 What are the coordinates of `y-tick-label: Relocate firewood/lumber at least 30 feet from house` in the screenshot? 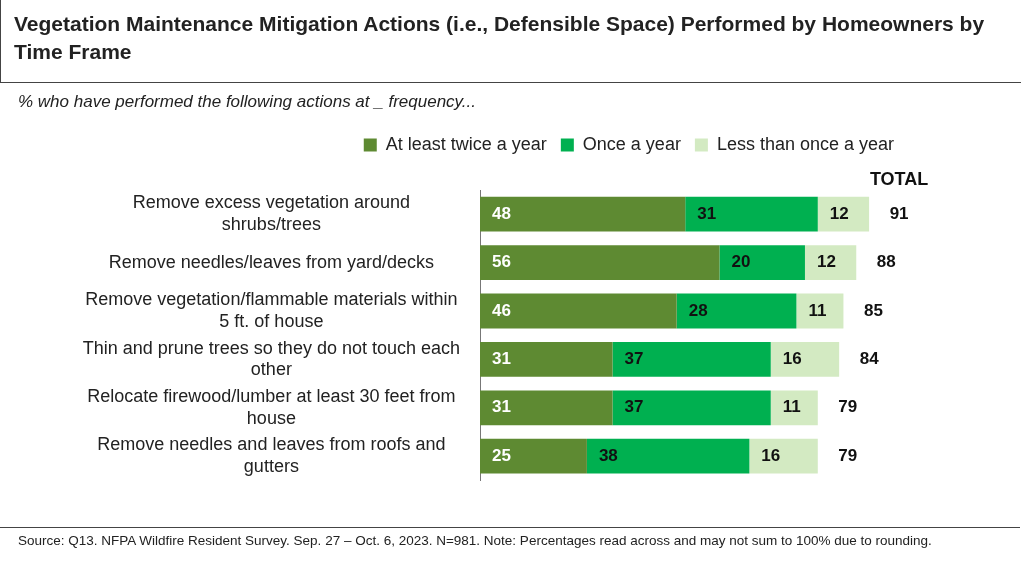 It's located at (271, 406).